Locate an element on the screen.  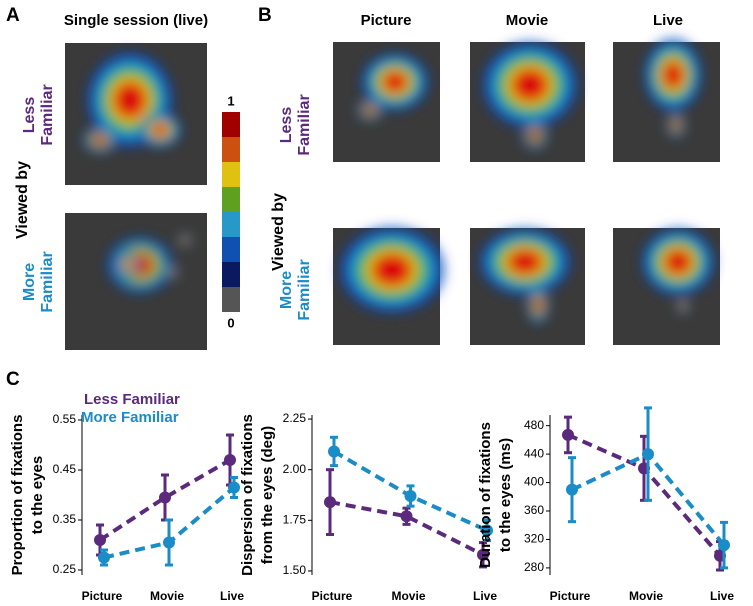
column-title: Picture is located at coordinates (386, 20).